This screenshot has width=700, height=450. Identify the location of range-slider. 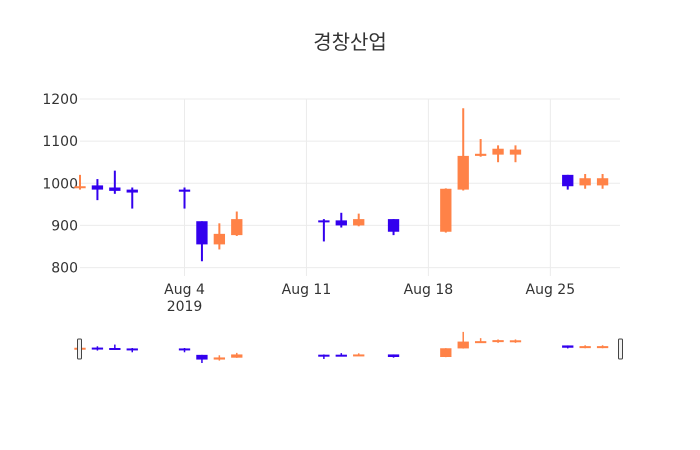
(348, 348).